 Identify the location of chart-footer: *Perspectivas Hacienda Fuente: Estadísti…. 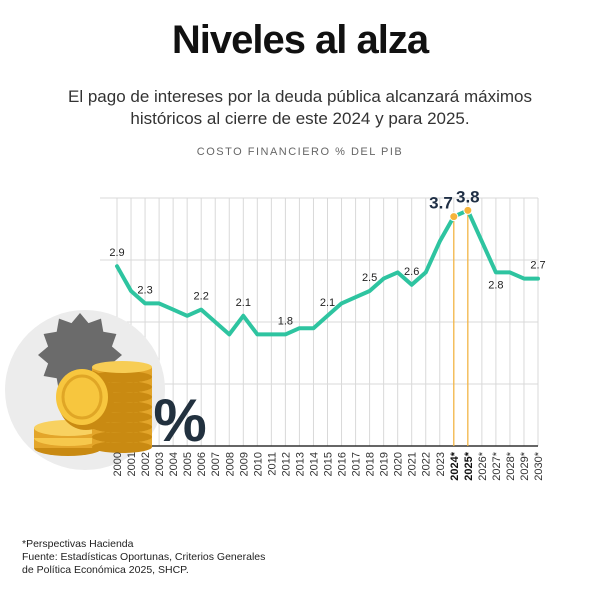
(143, 557).